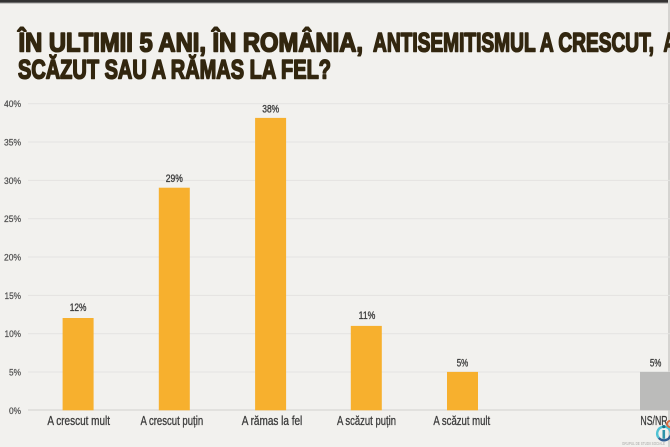  What do you see at coordinates (12, 181) in the screenshot?
I see `svg-text: 30%` at bounding box center [12, 181].